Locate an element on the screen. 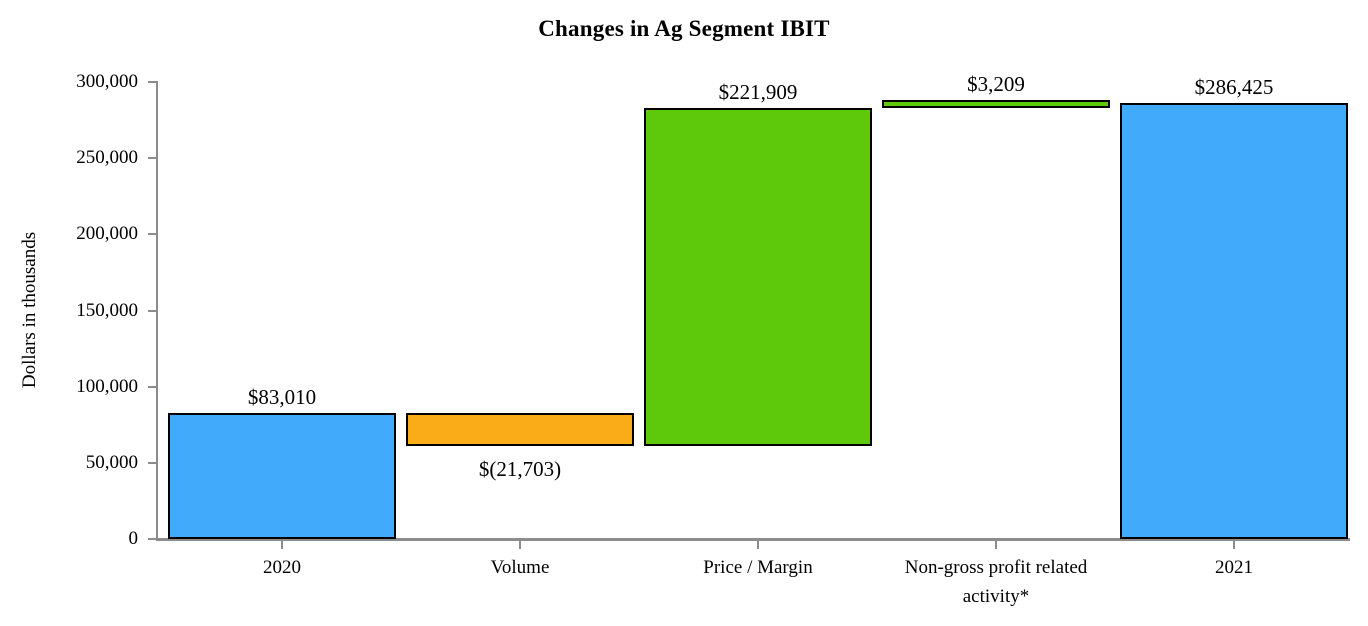 This screenshot has width=1368, height=626. bar-2021 is located at coordinates (1234, 320).